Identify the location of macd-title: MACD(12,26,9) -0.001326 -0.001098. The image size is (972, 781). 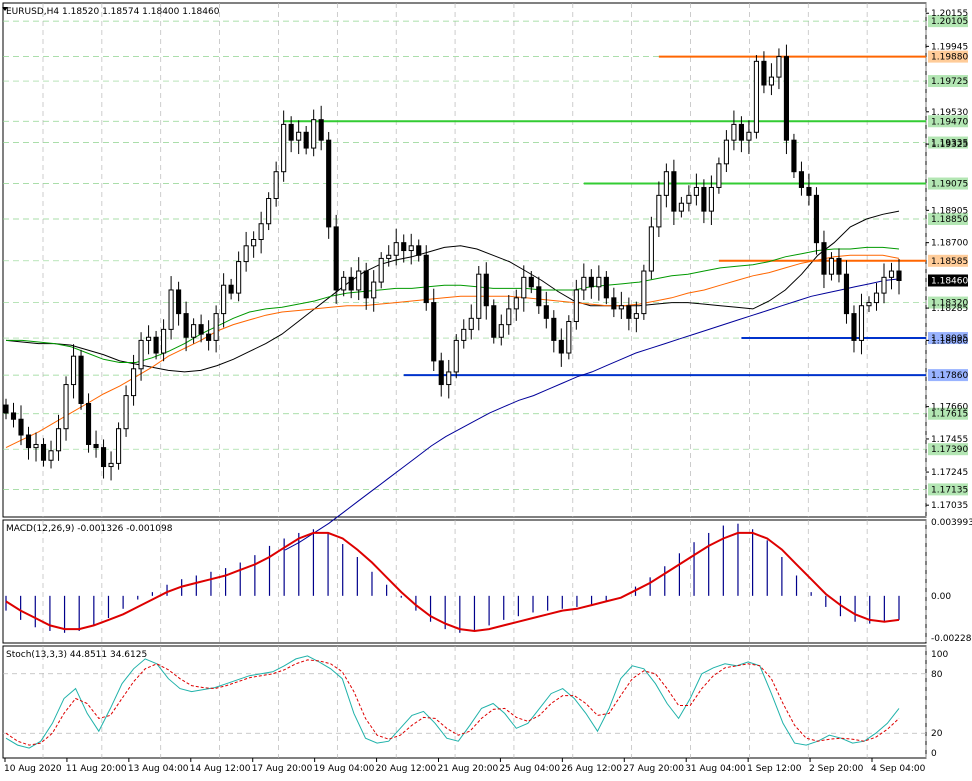
(89, 529).